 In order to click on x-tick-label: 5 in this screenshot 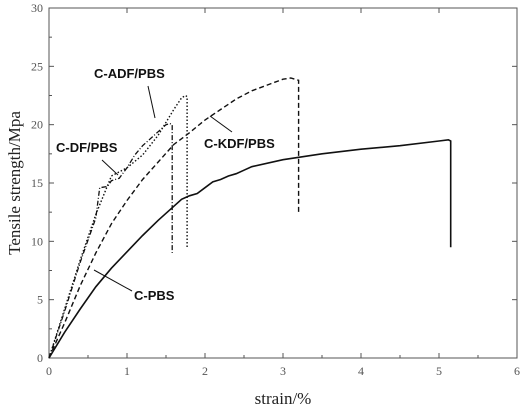, I will do `click(439, 371)`.